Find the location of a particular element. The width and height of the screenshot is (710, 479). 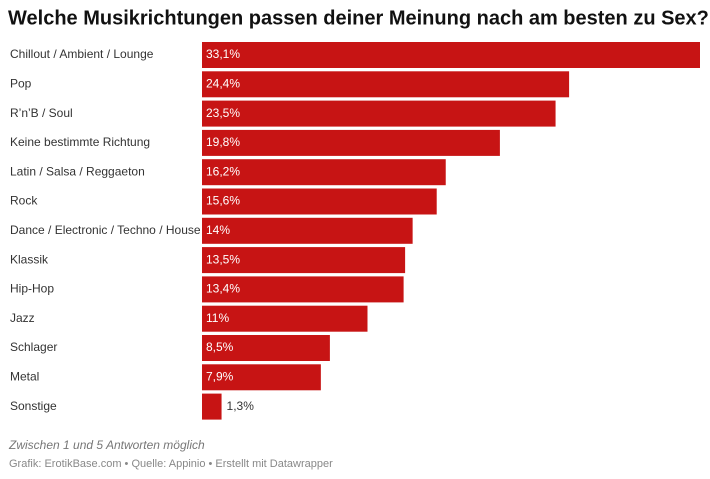

value-label: 13,5% is located at coordinates (223, 259).